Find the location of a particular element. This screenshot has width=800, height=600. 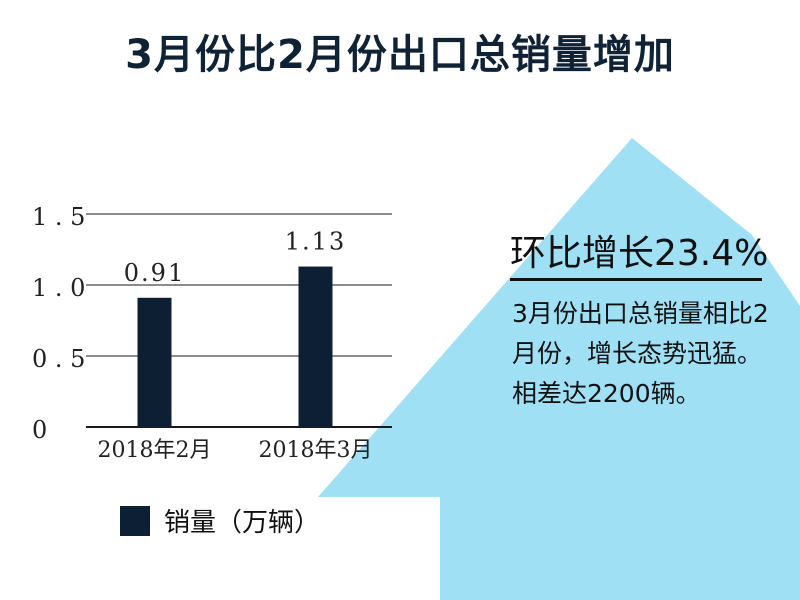

data-label: 0.91 is located at coordinates (154, 273).